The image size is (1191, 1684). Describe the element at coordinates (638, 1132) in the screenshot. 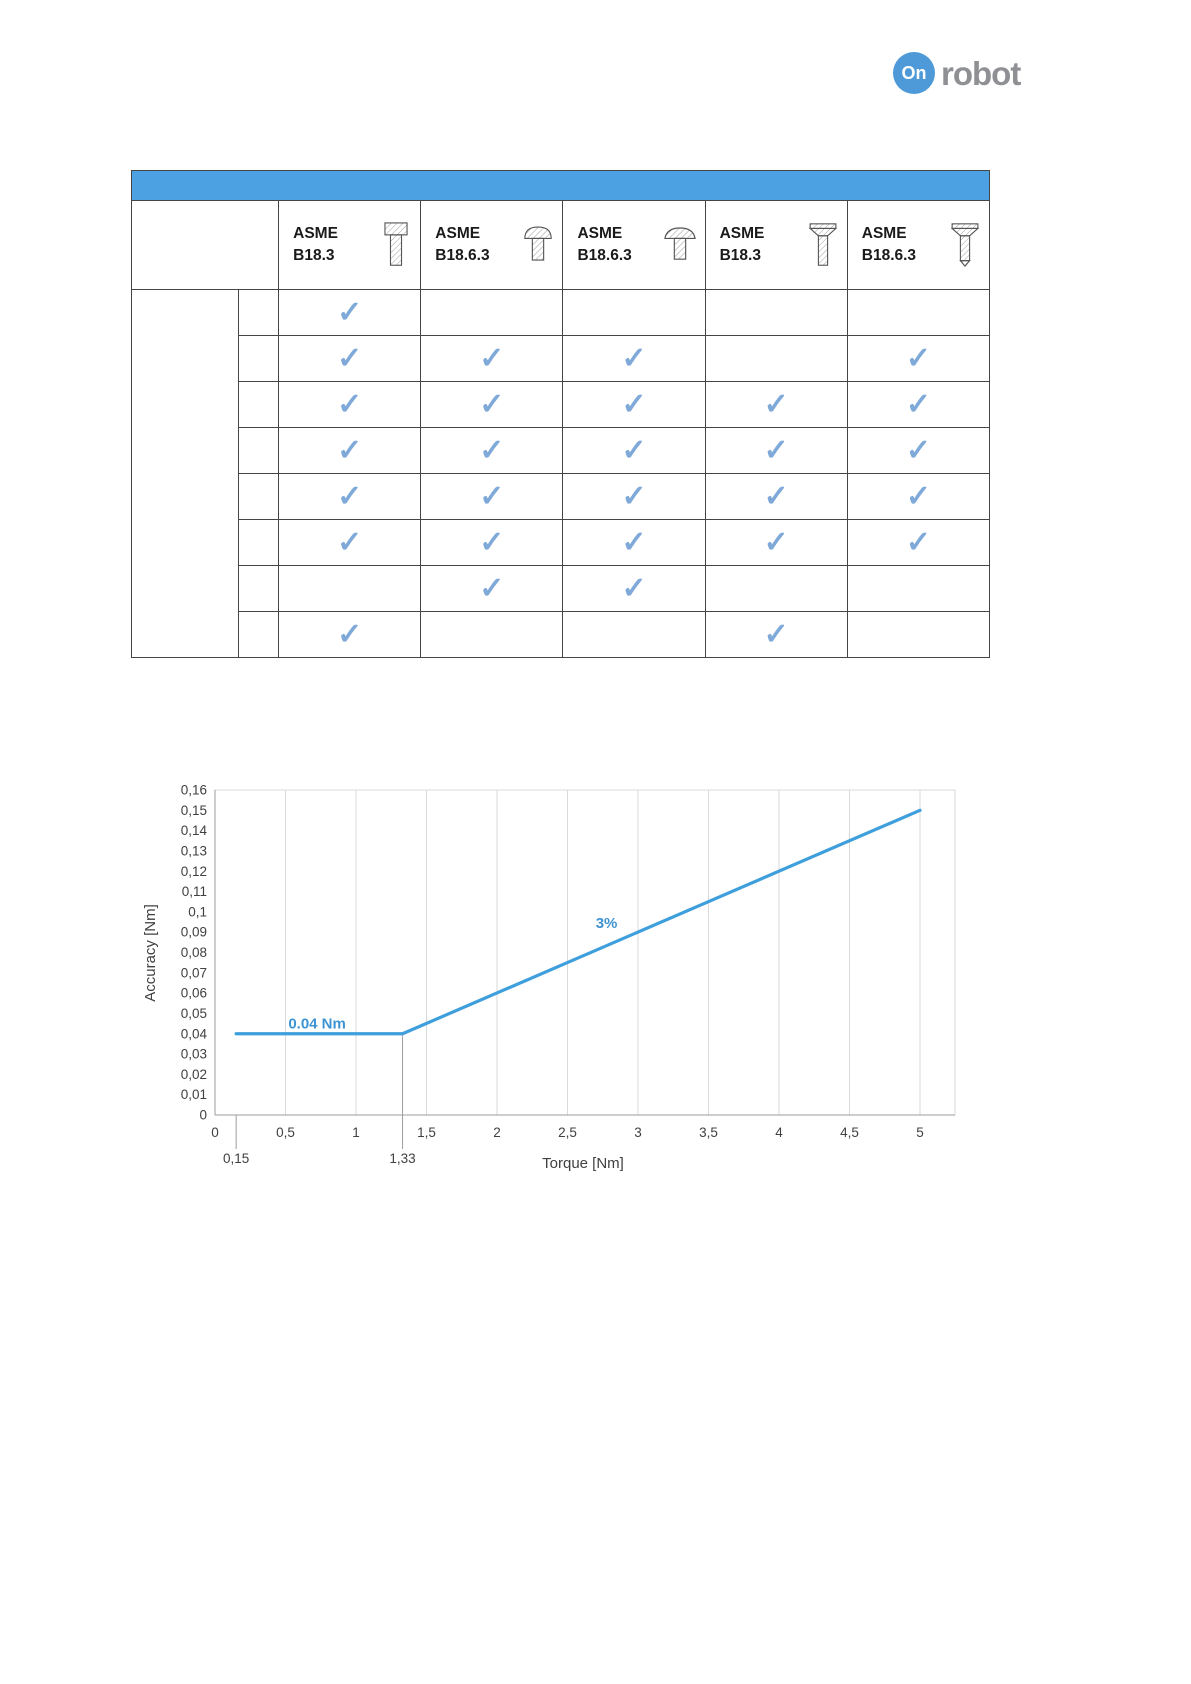

I see `x-tick-label: 3` at that location.